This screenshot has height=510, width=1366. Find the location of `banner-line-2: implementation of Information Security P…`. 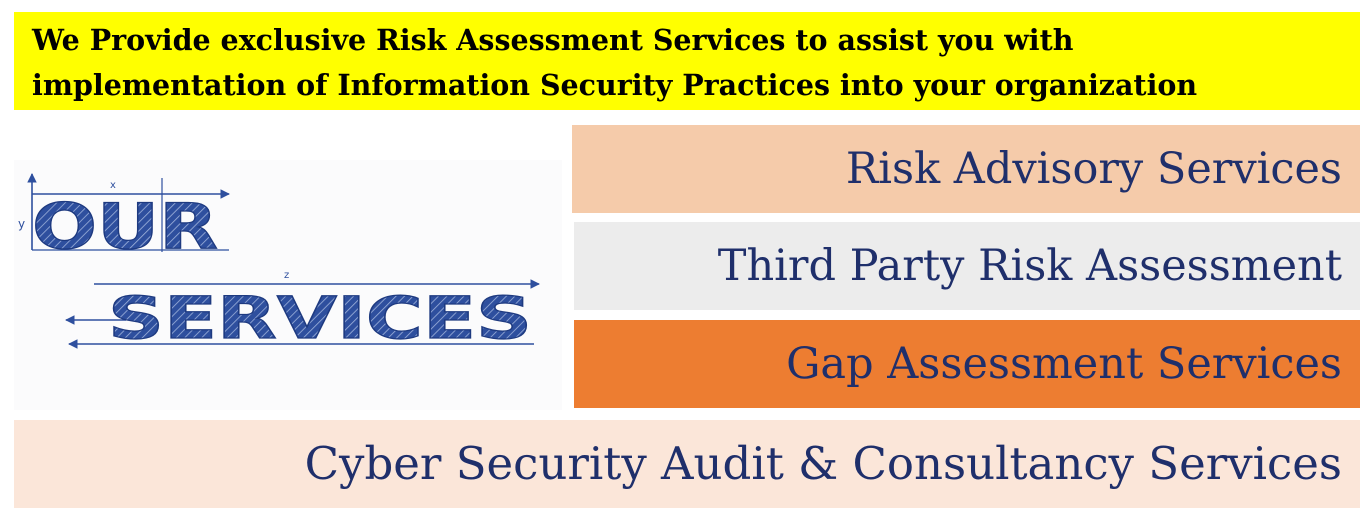

banner-line-2: implementation of Information Security P… is located at coordinates (615, 85).